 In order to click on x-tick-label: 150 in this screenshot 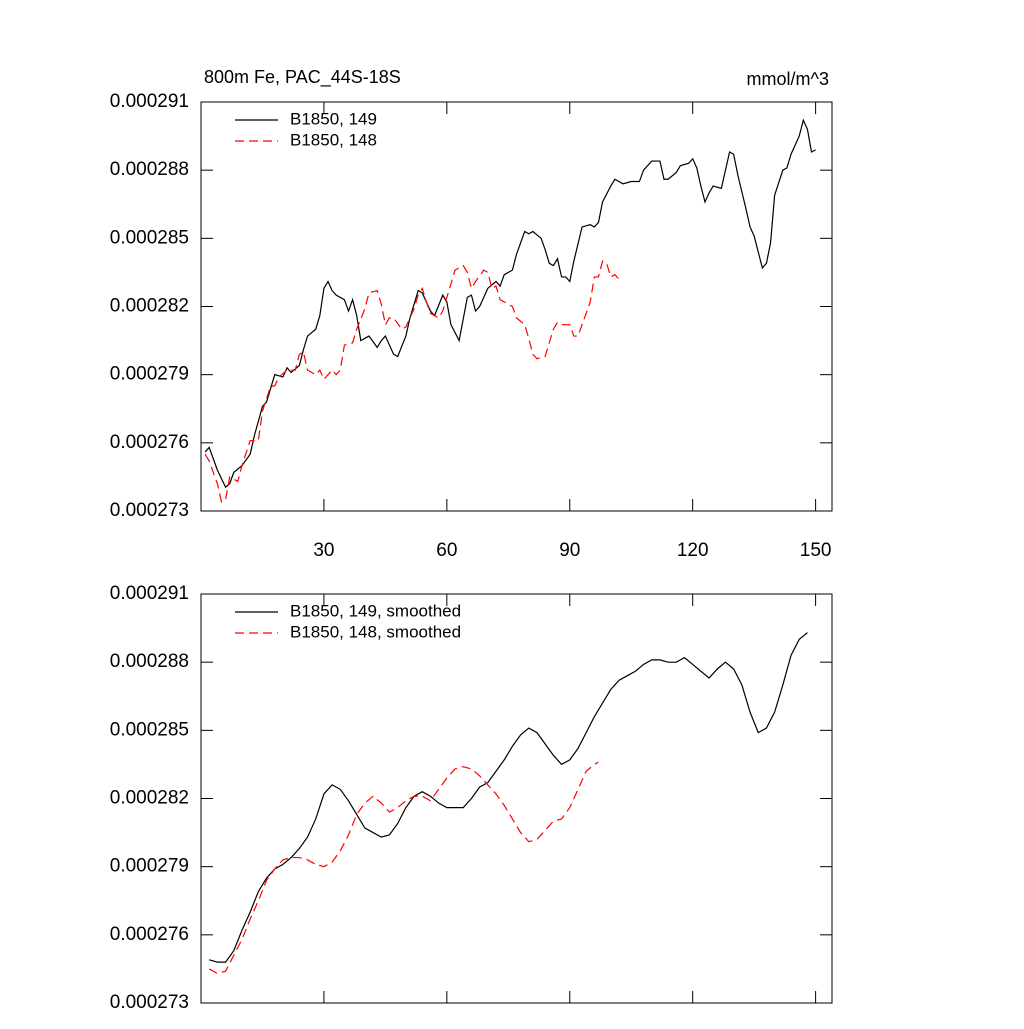, I will do `click(816, 550)`.